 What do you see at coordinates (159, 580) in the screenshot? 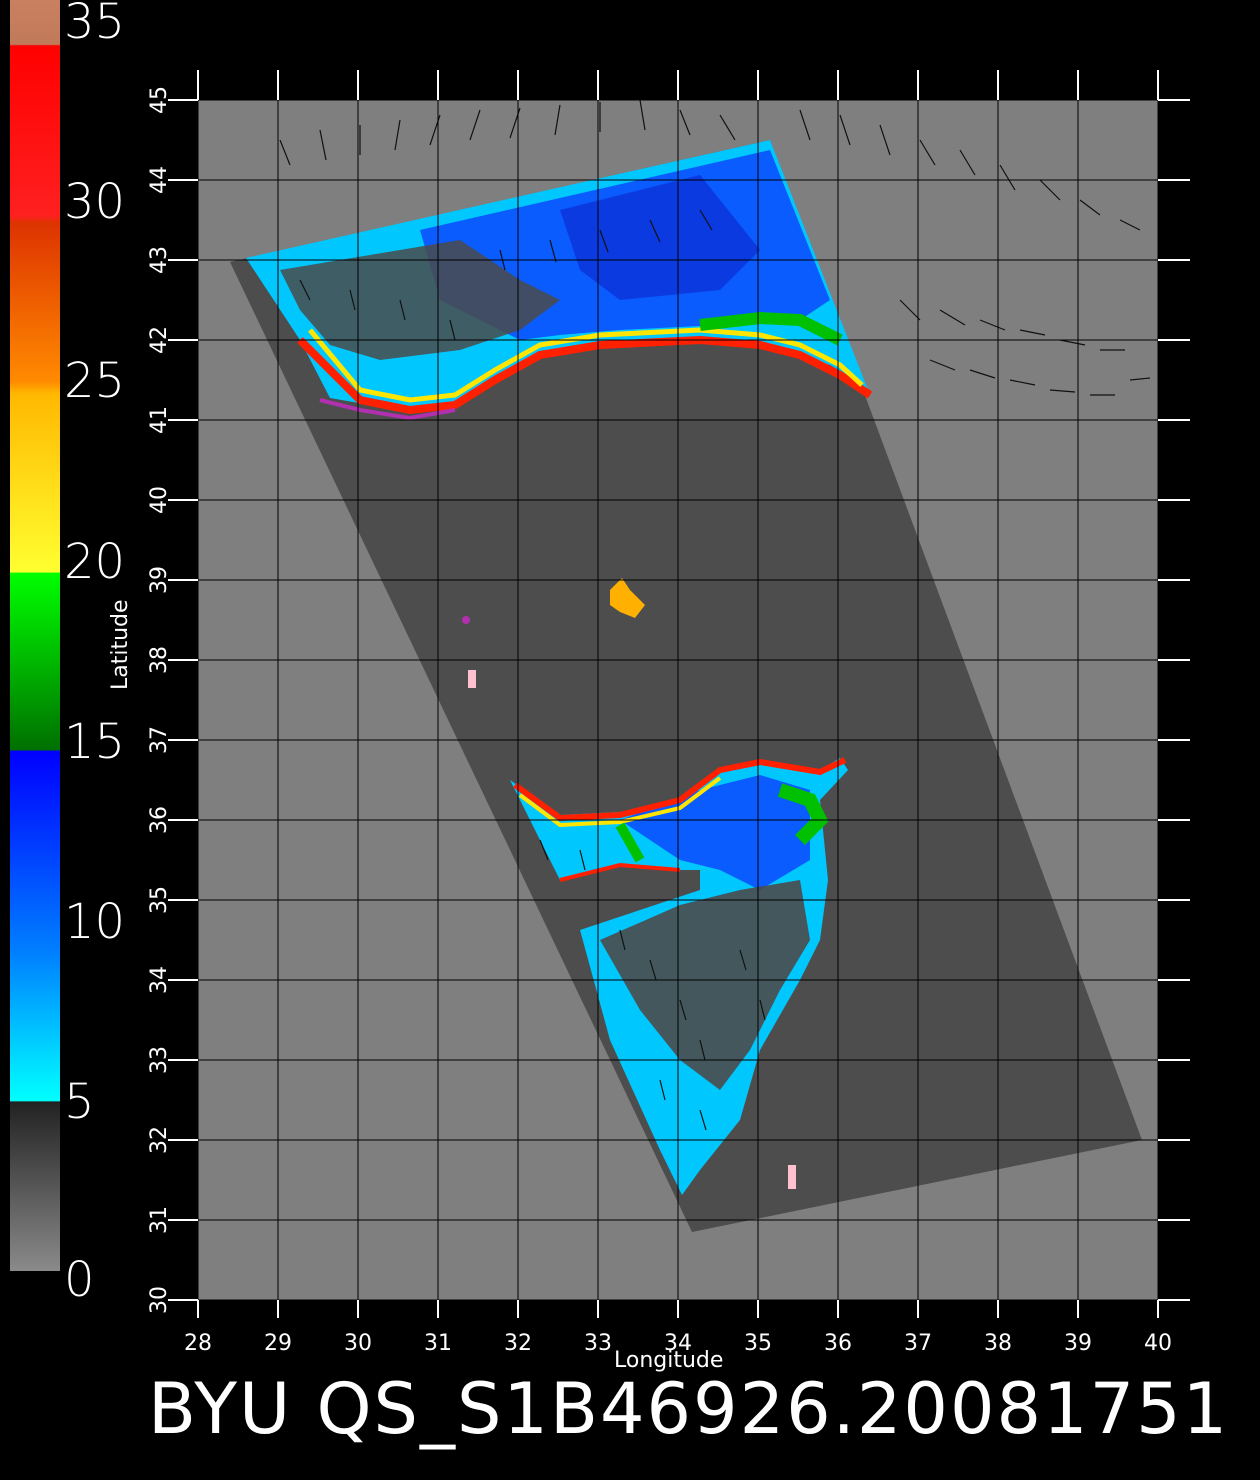
I see `y-tick-label: 39` at bounding box center [159, 580].